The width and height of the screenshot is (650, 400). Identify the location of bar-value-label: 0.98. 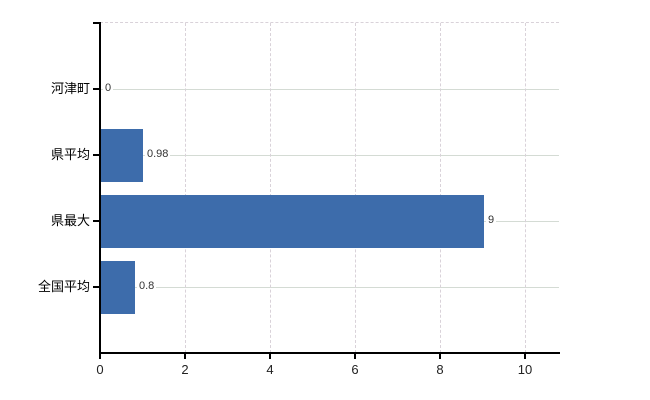
(158, 154).